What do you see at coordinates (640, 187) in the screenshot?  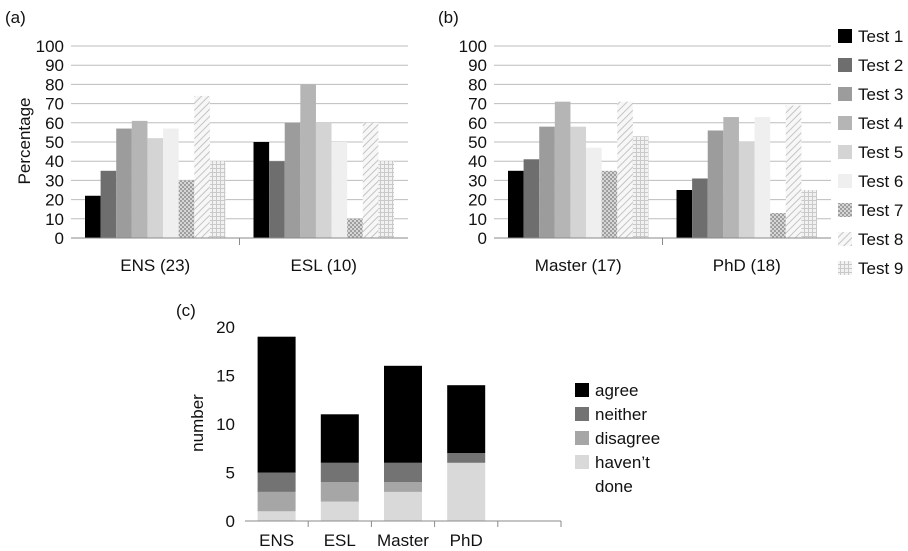 I see `bar-b-master-17--test-9` at bounding box center [640, 187].